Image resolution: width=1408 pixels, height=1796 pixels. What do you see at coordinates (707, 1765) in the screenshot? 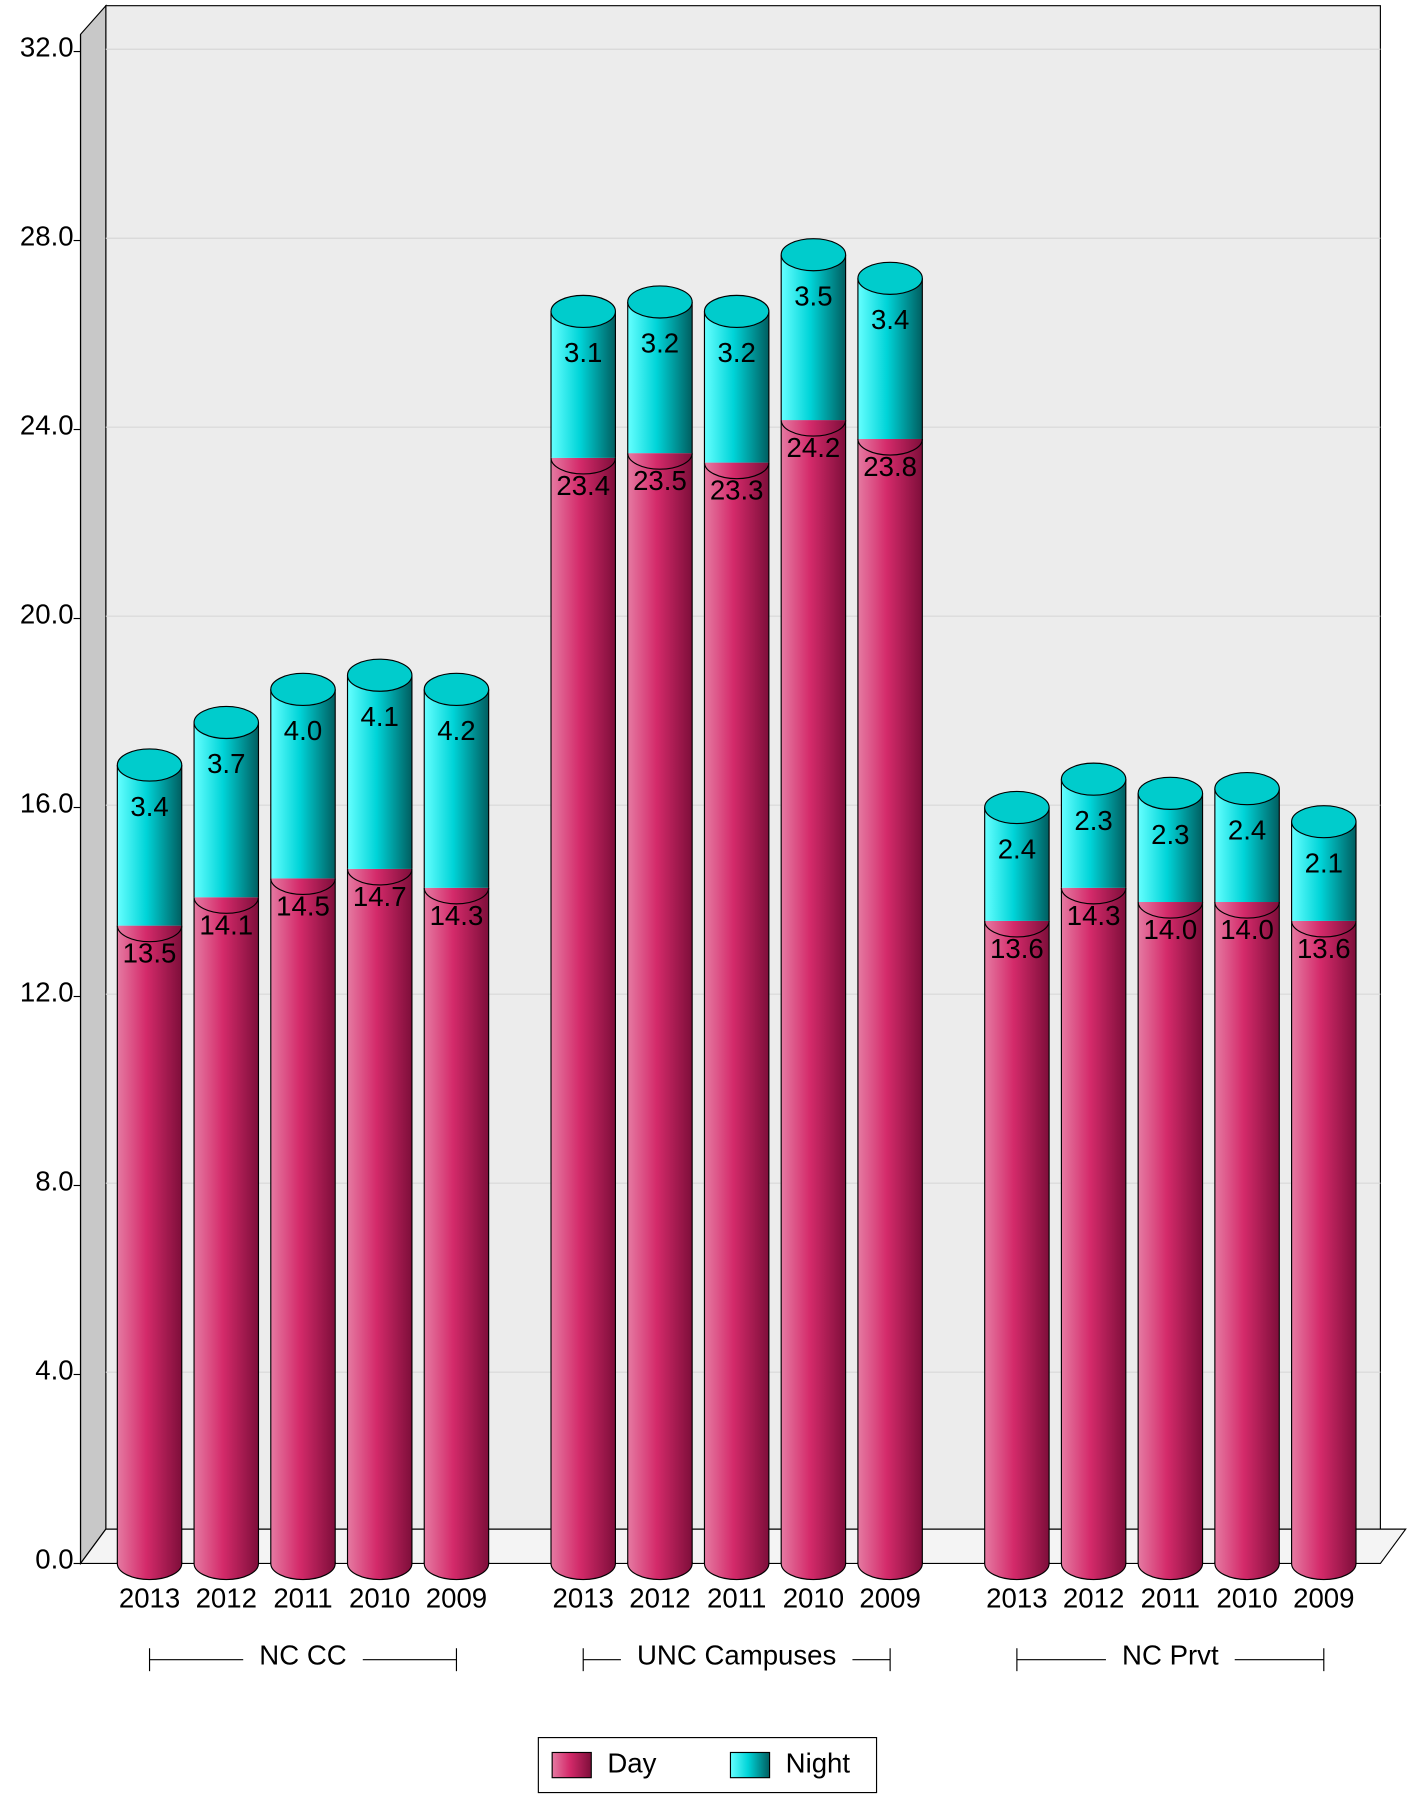
I see `legend` at bounding box center [707, 1765].